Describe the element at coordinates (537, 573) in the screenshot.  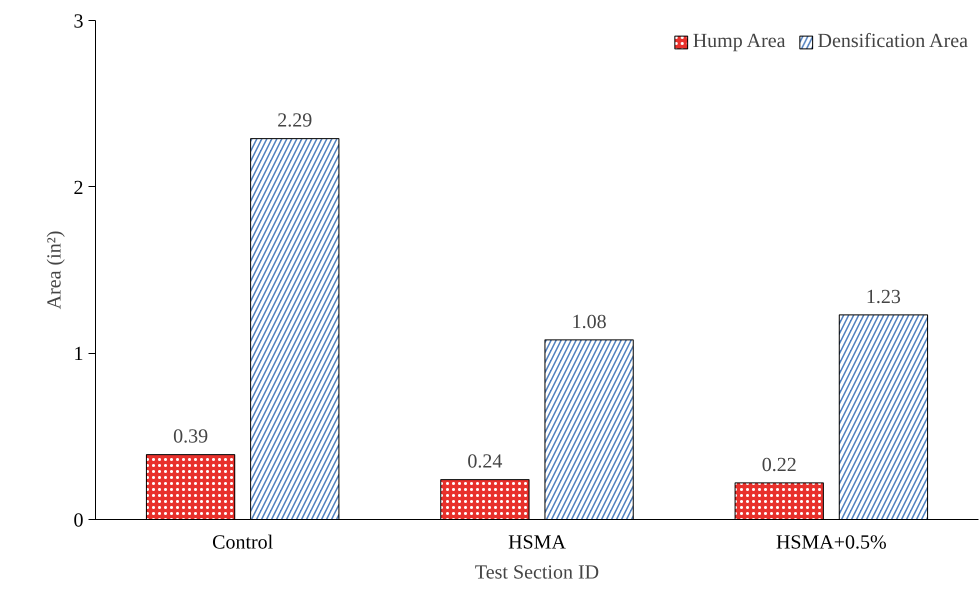
I see `x-axis-title: Test Section ID` at that location.